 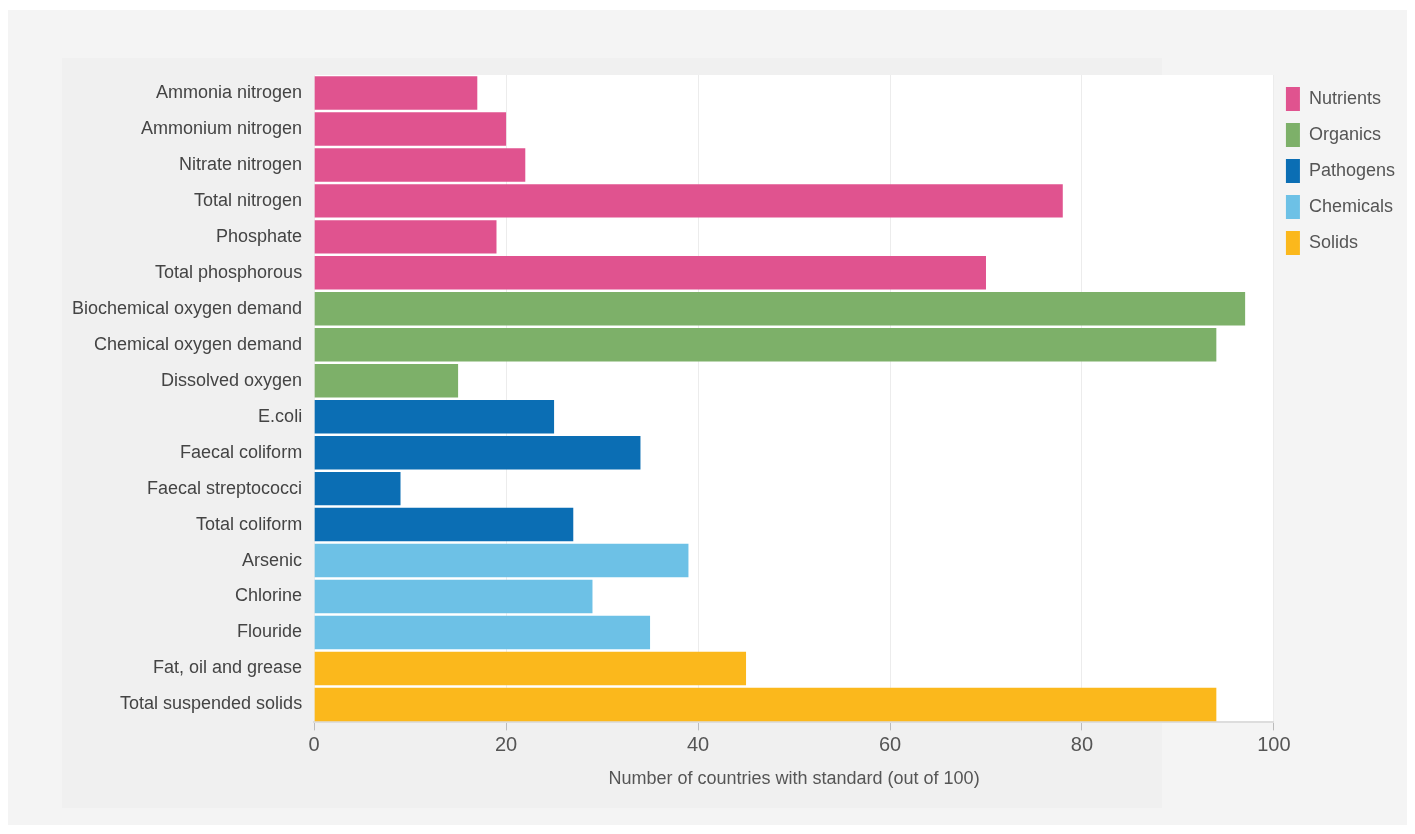 What do you see at coordinates (1350, 205) in the screenshot?
I see `legend-label: Chemicals` at bounding box center [1350, 205].